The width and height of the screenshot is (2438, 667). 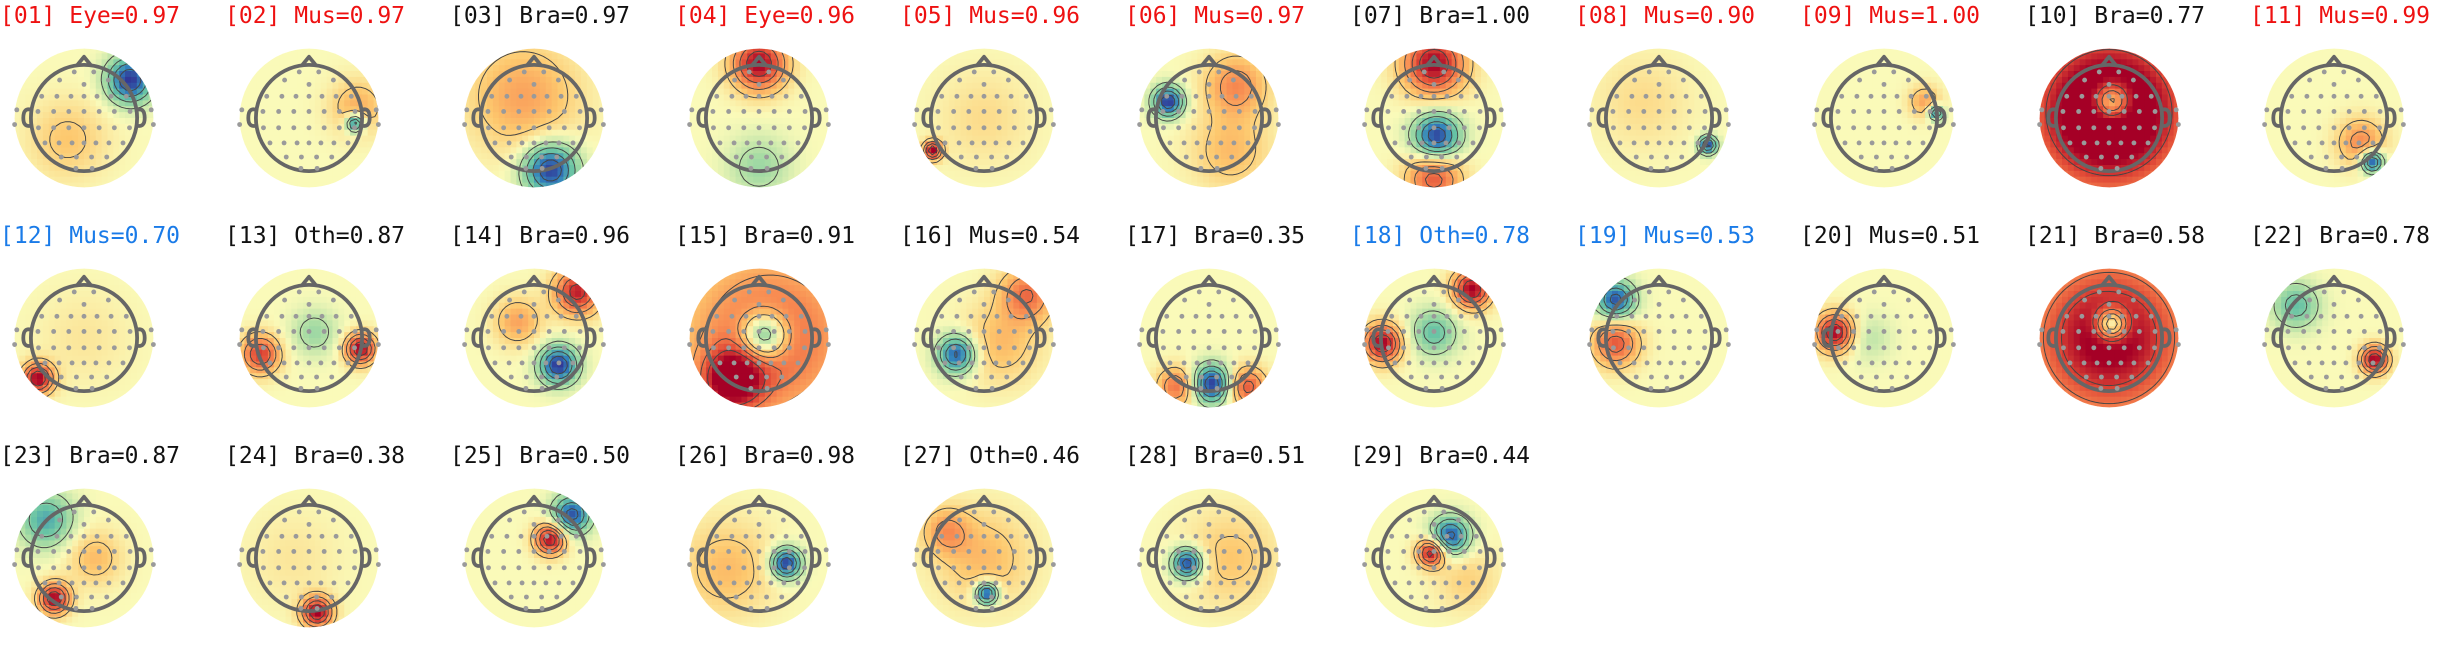 I want to click on component-label: [25] Bra=0.50, so click(x=540, y=456).